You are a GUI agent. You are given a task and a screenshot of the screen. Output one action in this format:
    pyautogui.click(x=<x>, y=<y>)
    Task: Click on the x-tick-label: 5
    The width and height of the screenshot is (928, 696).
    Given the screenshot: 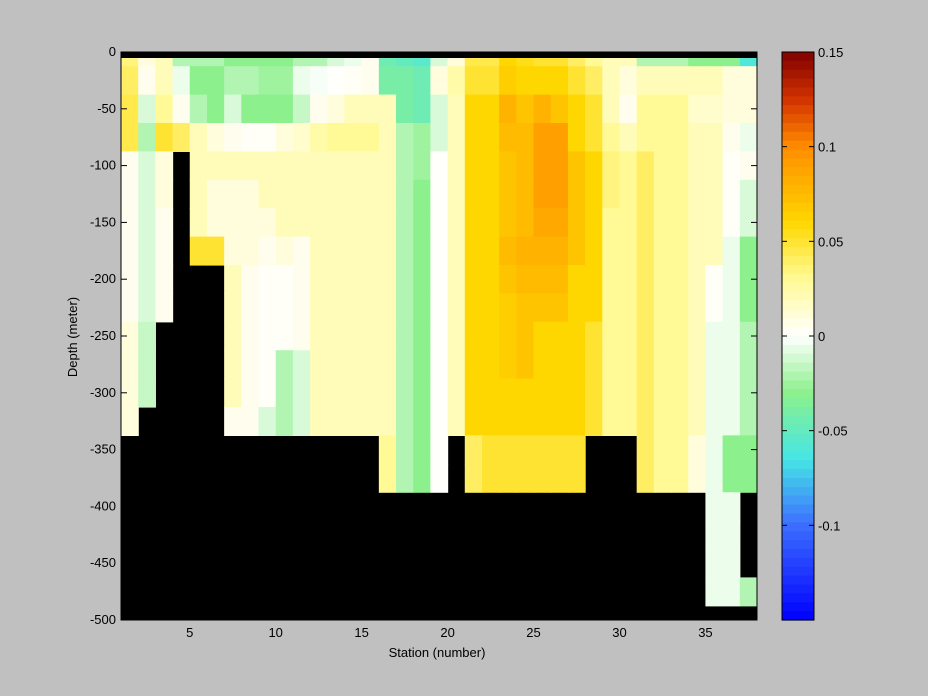 What is the action you would take?
    pyautogui.click(x=189, y=632)
    